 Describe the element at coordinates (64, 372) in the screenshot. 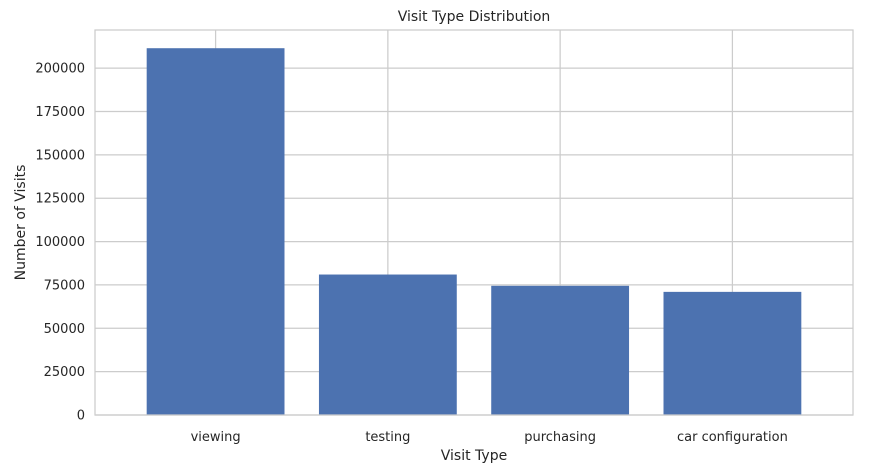

I see `y-tick-label: 25000` at that location.